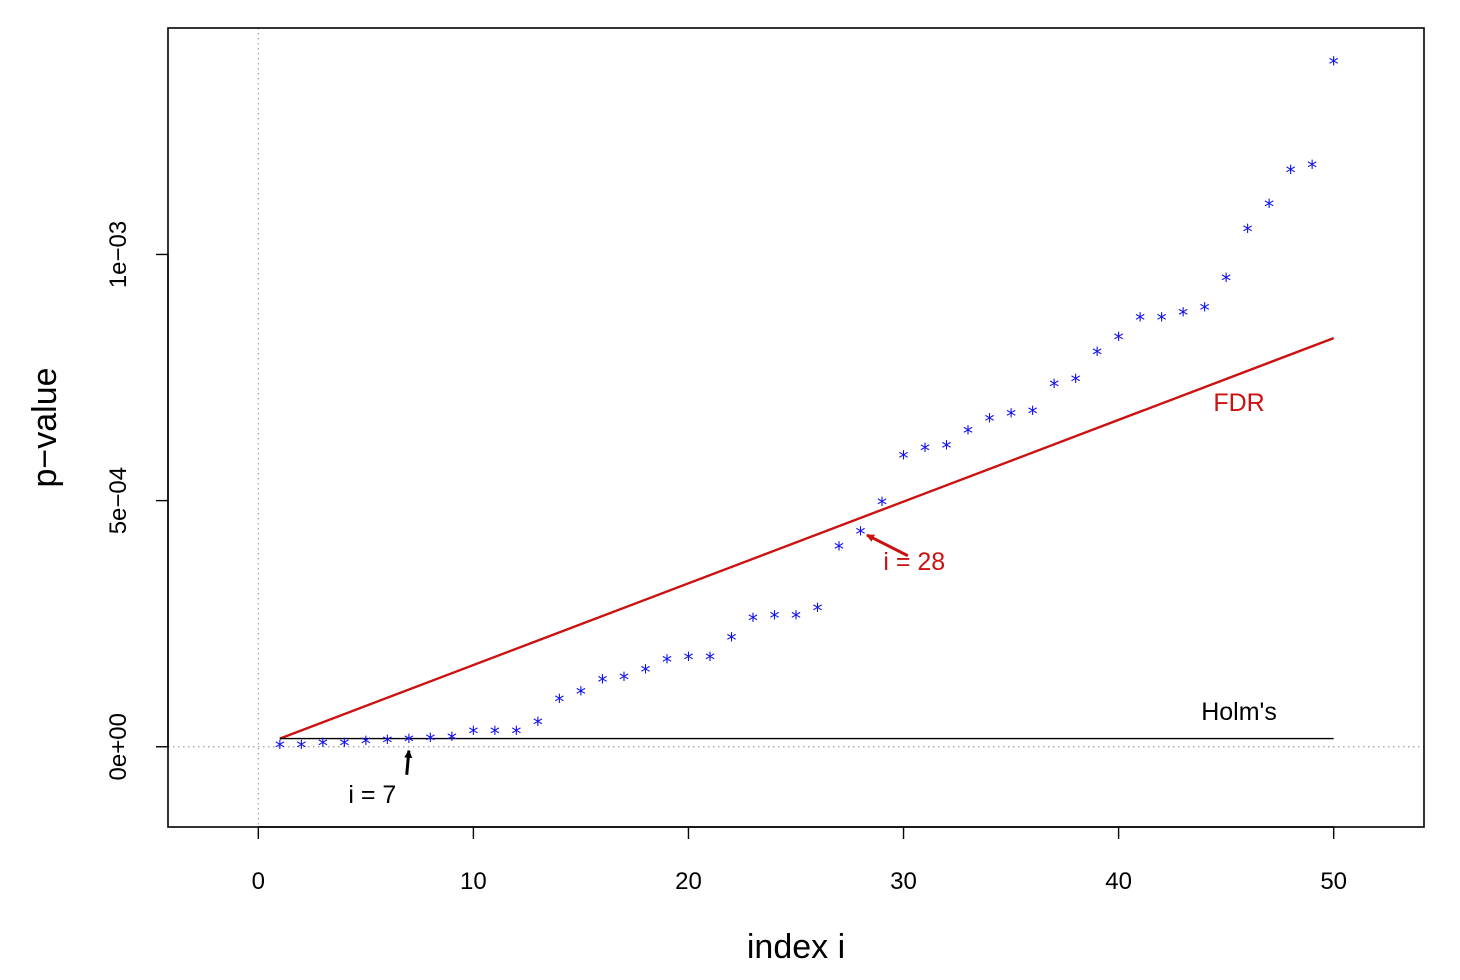 The width and height of the screenshot is (1460, 980). I want to click on annotation-label: Holm's, so click(1239, 712).